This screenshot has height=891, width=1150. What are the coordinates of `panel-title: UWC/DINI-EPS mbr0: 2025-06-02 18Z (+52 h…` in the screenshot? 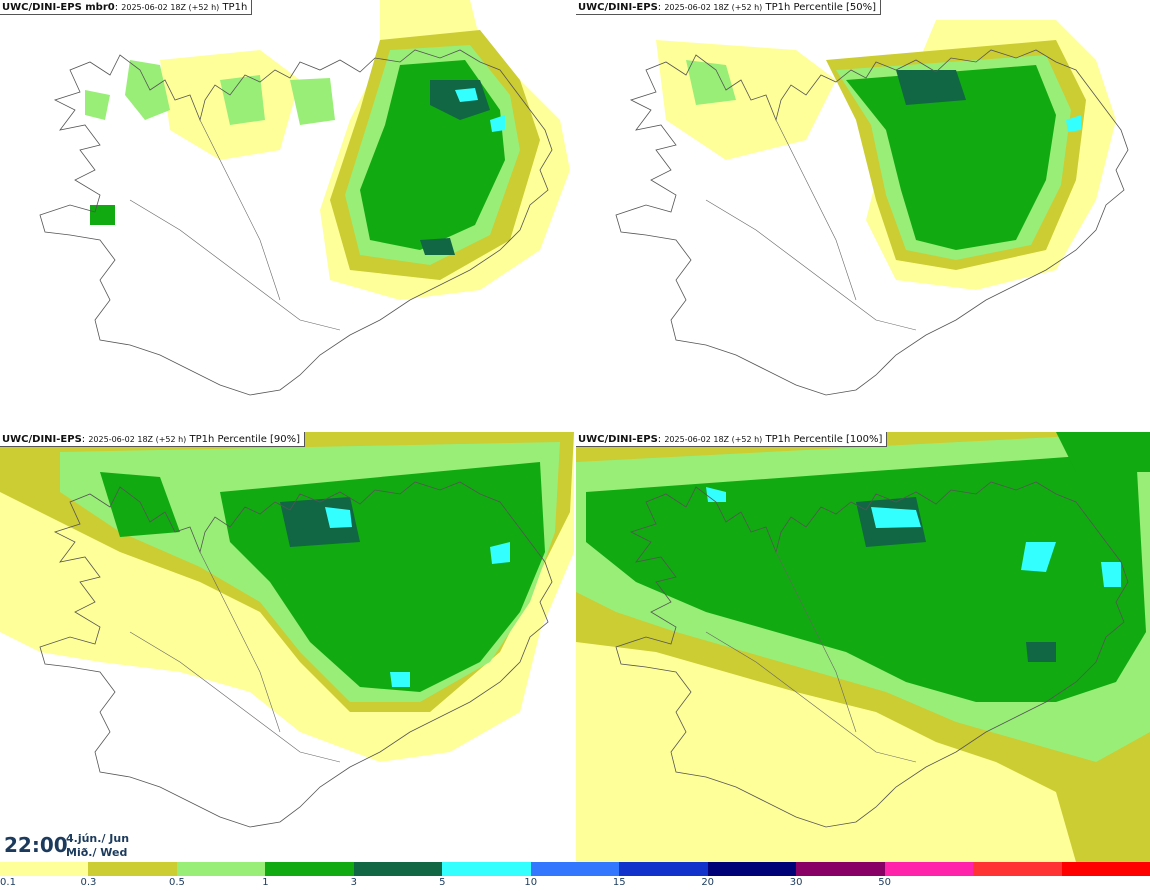 It's located at (126, 7).